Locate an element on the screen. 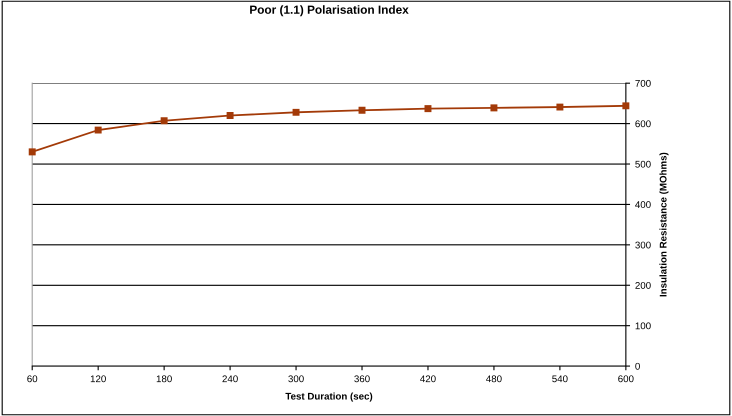 The height and width of the screenshot is (416, 732). y-tick-label: 0 is located at coordinates (637, 366).